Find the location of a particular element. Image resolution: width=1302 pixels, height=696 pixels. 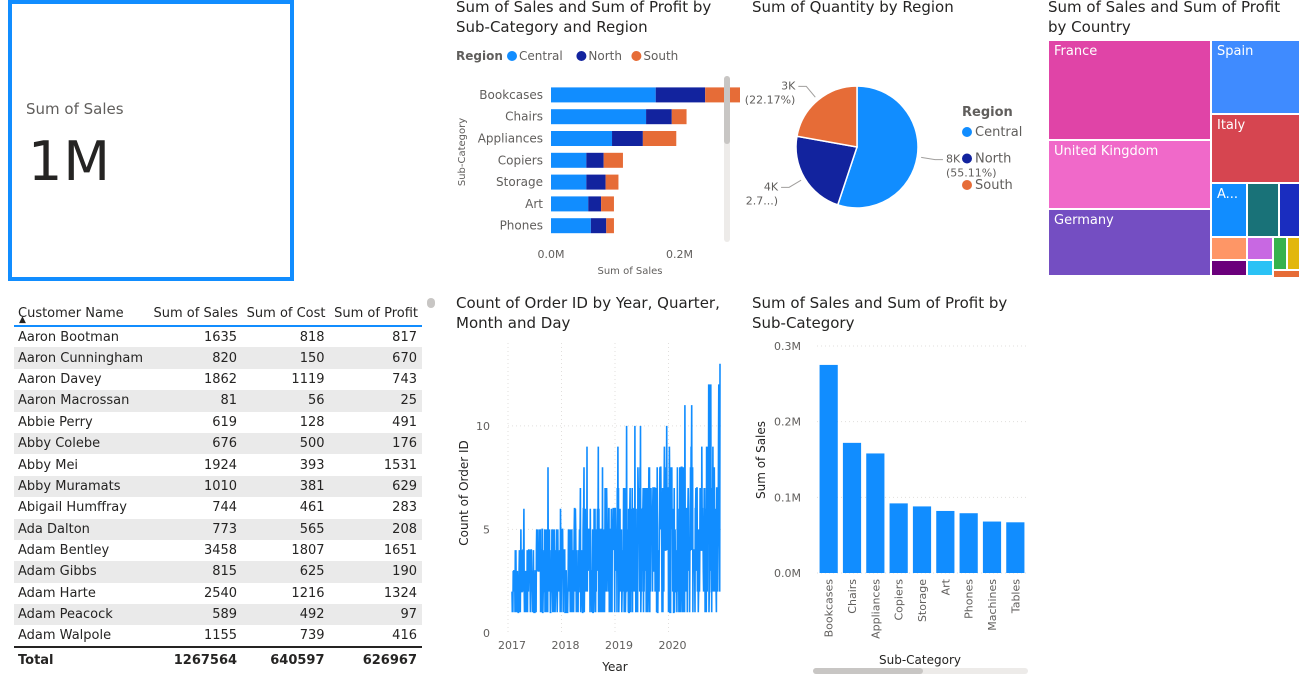

table-row: Aaron Cunningham 820 150 670 is located at coordinates (218, 358).